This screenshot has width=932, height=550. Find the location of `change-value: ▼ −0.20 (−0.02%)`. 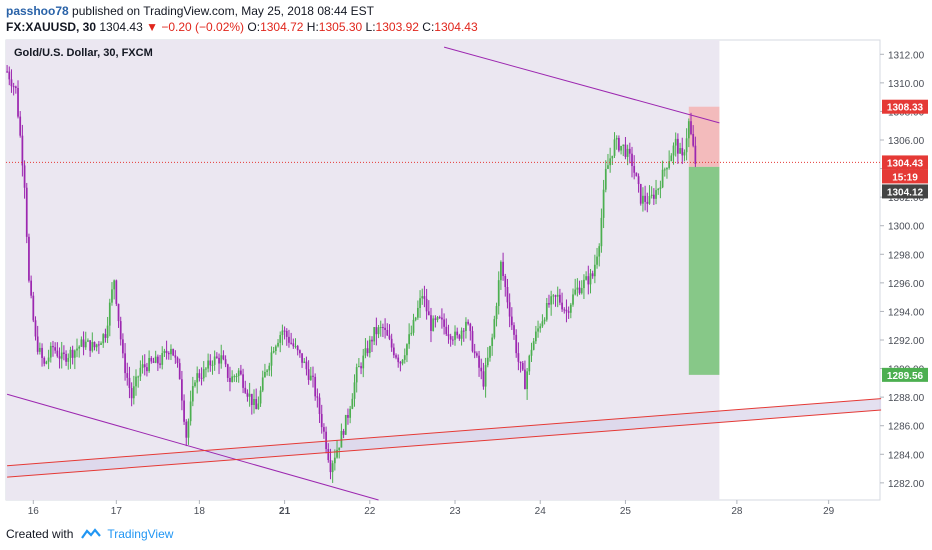

change-value: ▼ −0.20 (−0.02%) is located at coordinates (195, 27).